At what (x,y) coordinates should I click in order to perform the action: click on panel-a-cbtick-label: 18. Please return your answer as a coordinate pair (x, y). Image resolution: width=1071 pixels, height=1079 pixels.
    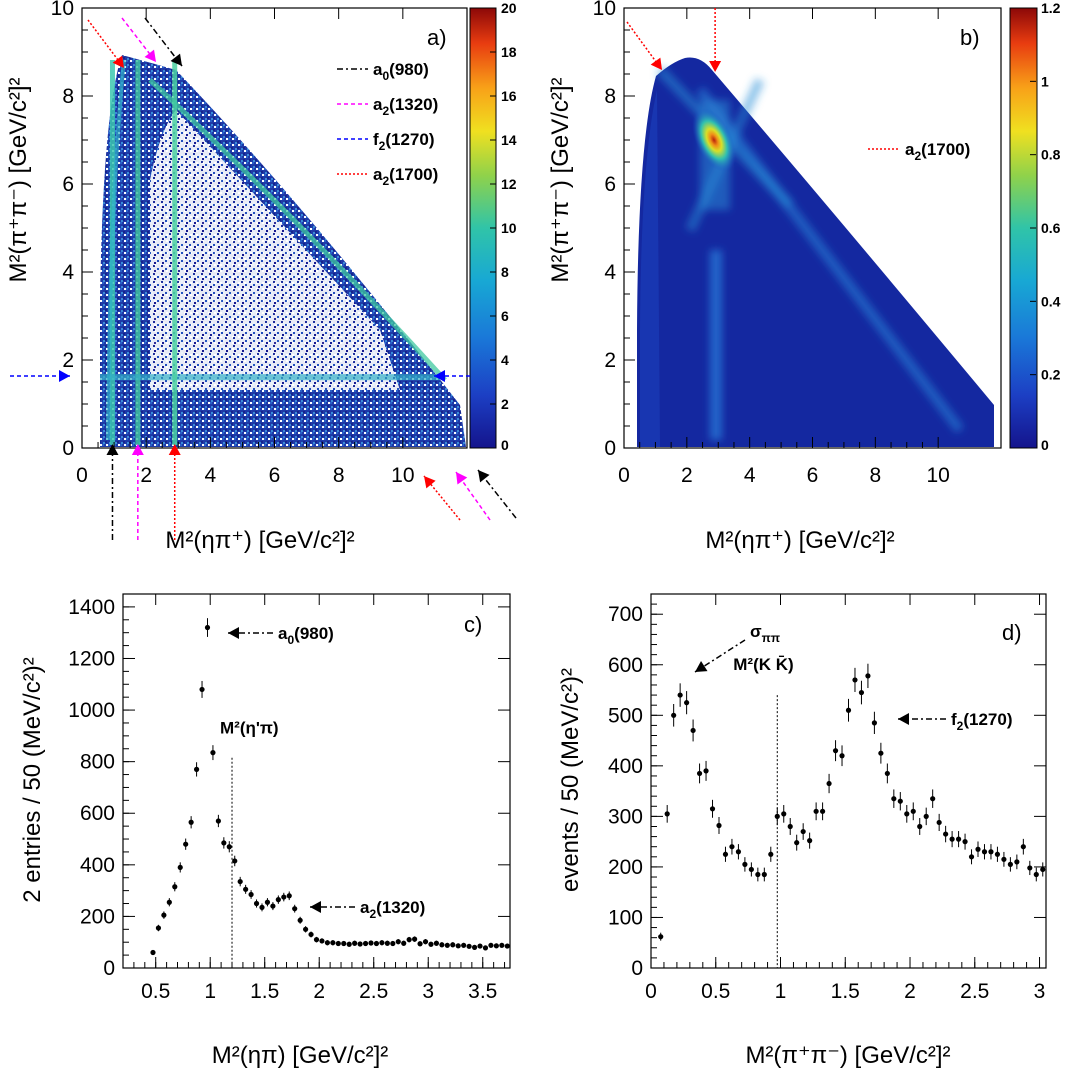
    Looking at the image, I should click on (509, 52).